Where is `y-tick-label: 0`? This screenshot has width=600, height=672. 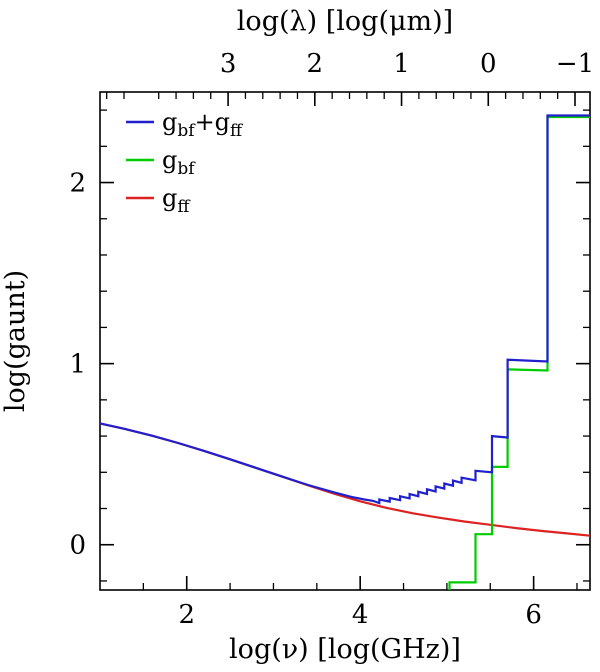 y-tick-label: 0 is located at coordinates (77, 546).